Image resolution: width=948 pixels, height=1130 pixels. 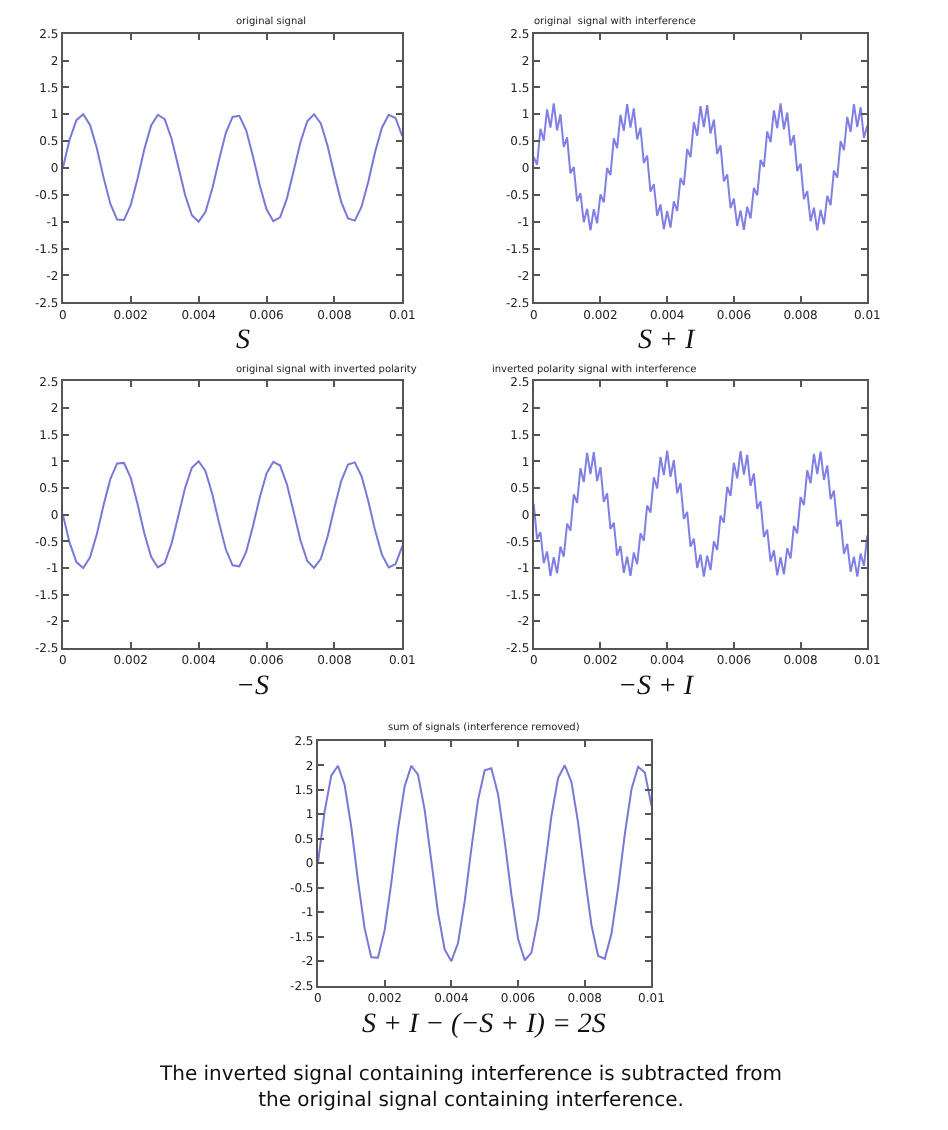 I want to click on x-axis-title: S, so click(x=243, y=341).